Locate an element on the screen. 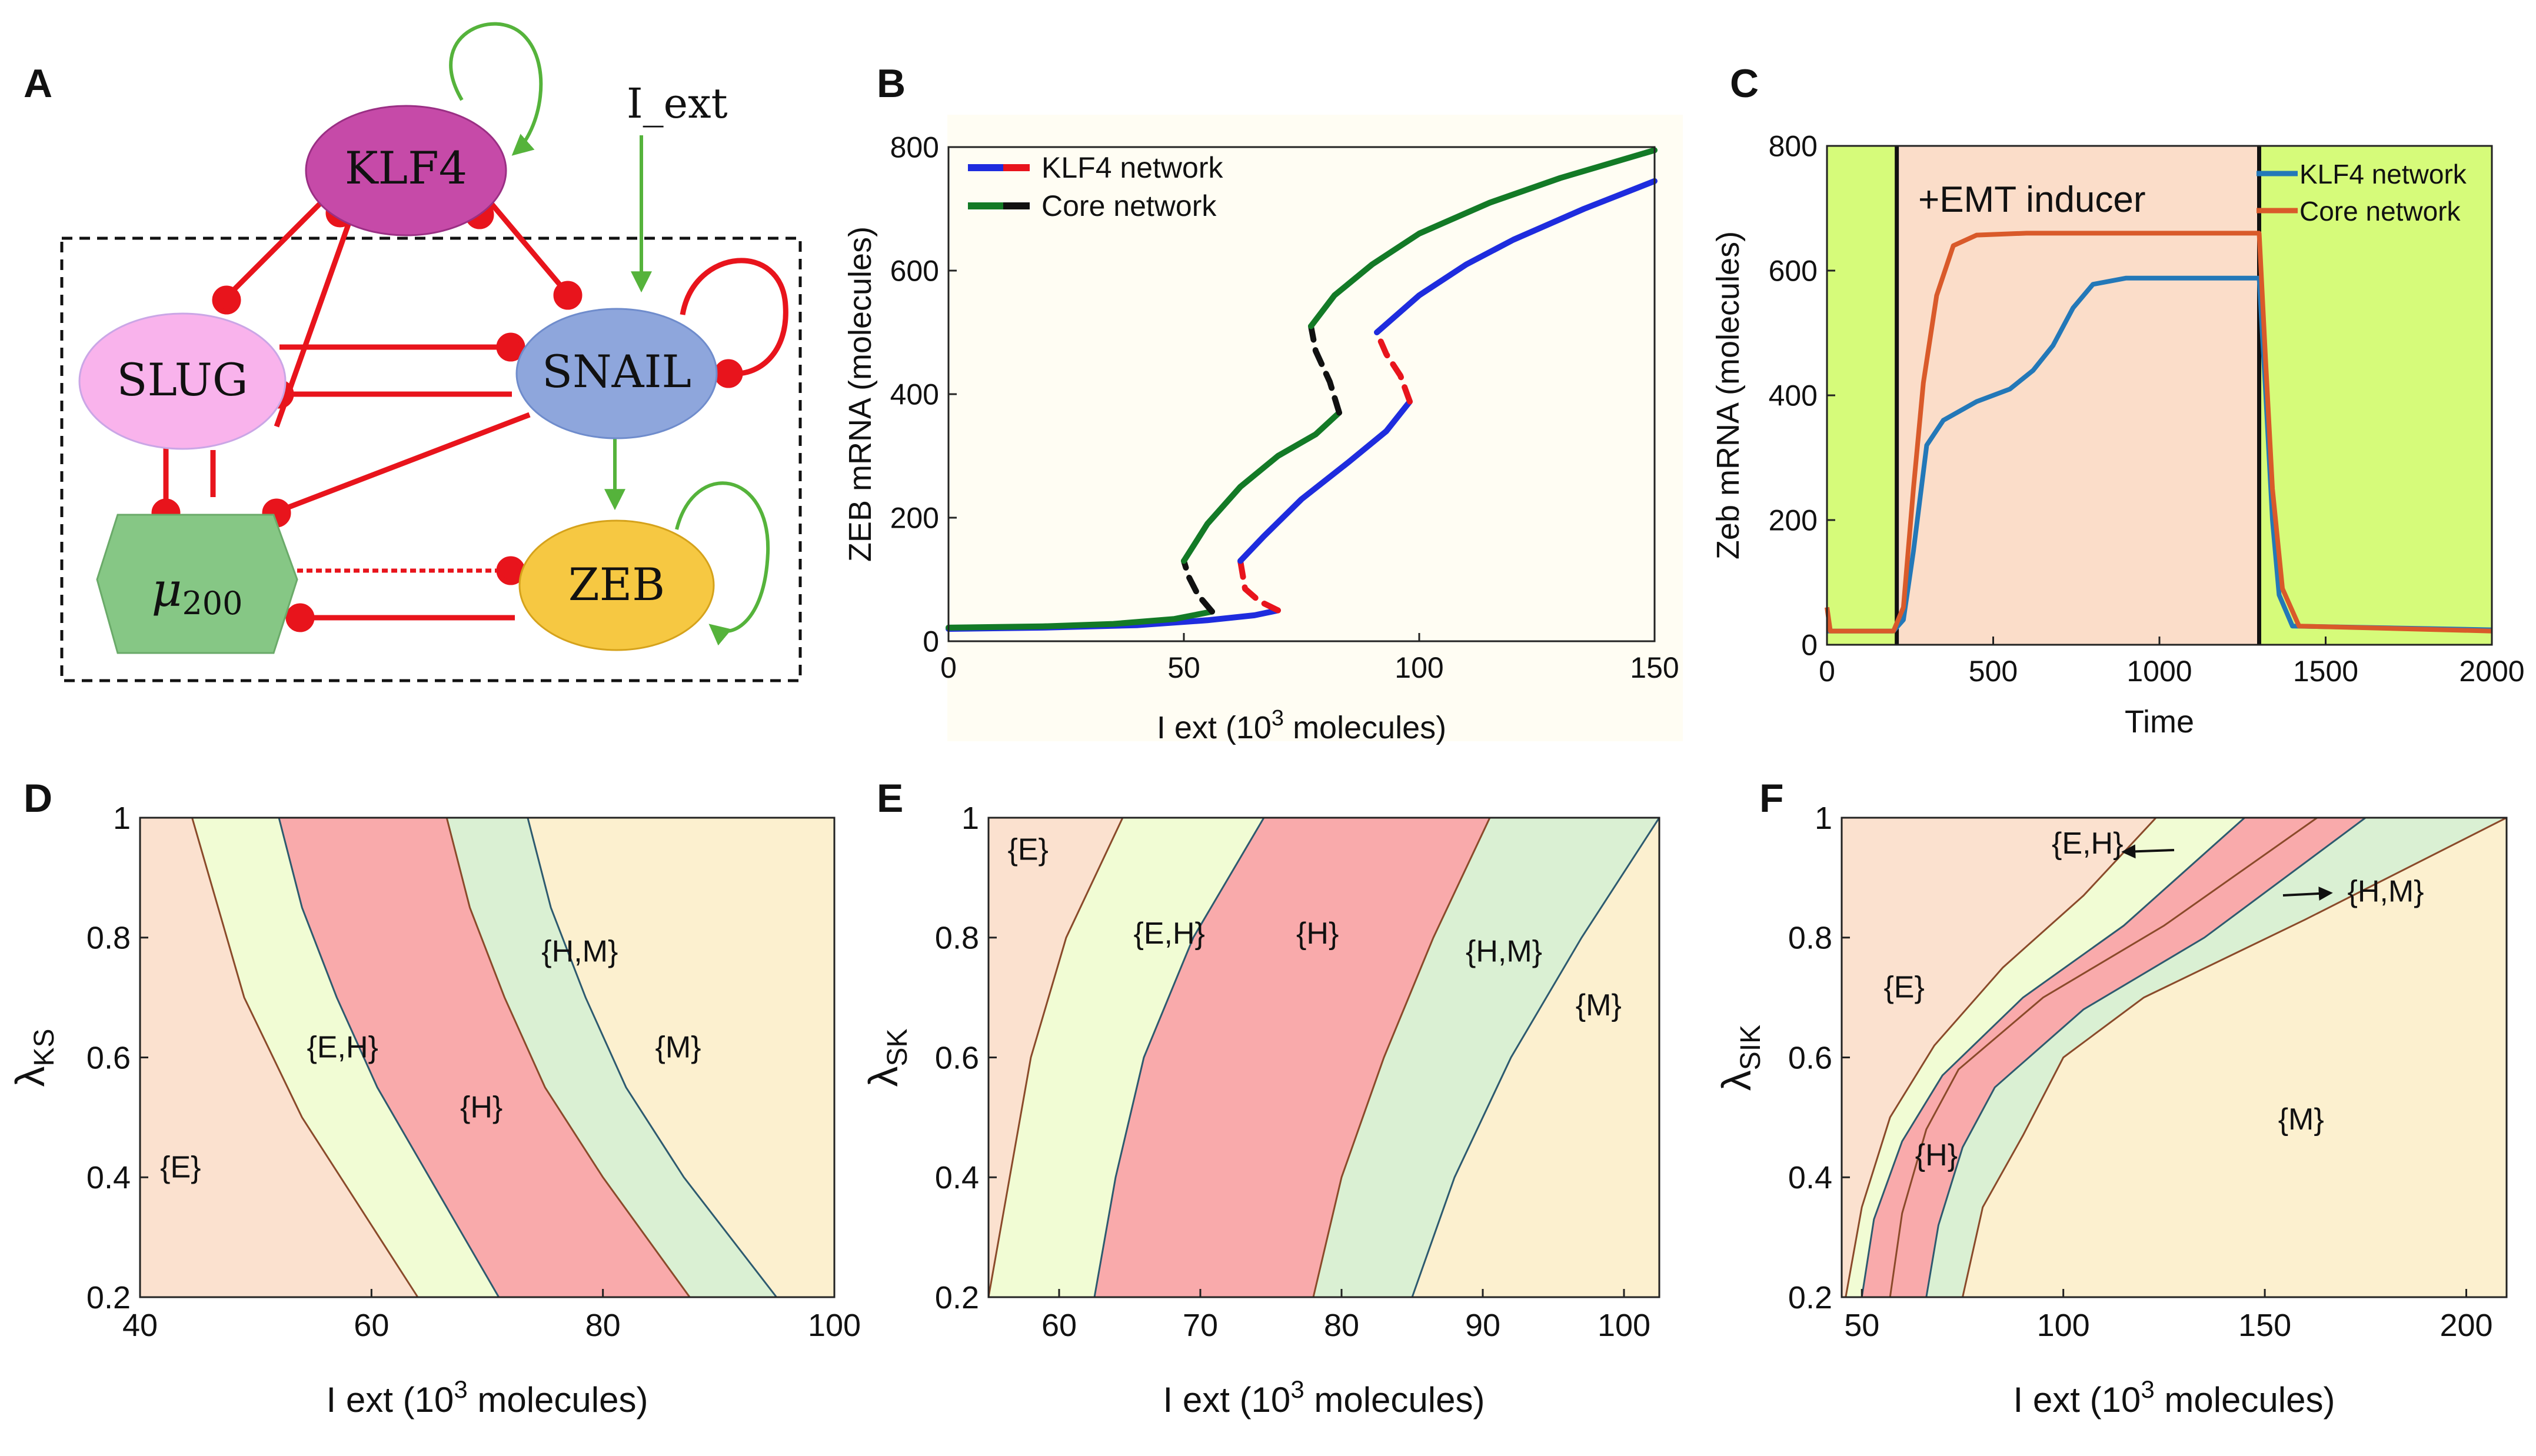  panel-letter-a: A is located at coordinates (38, 83).